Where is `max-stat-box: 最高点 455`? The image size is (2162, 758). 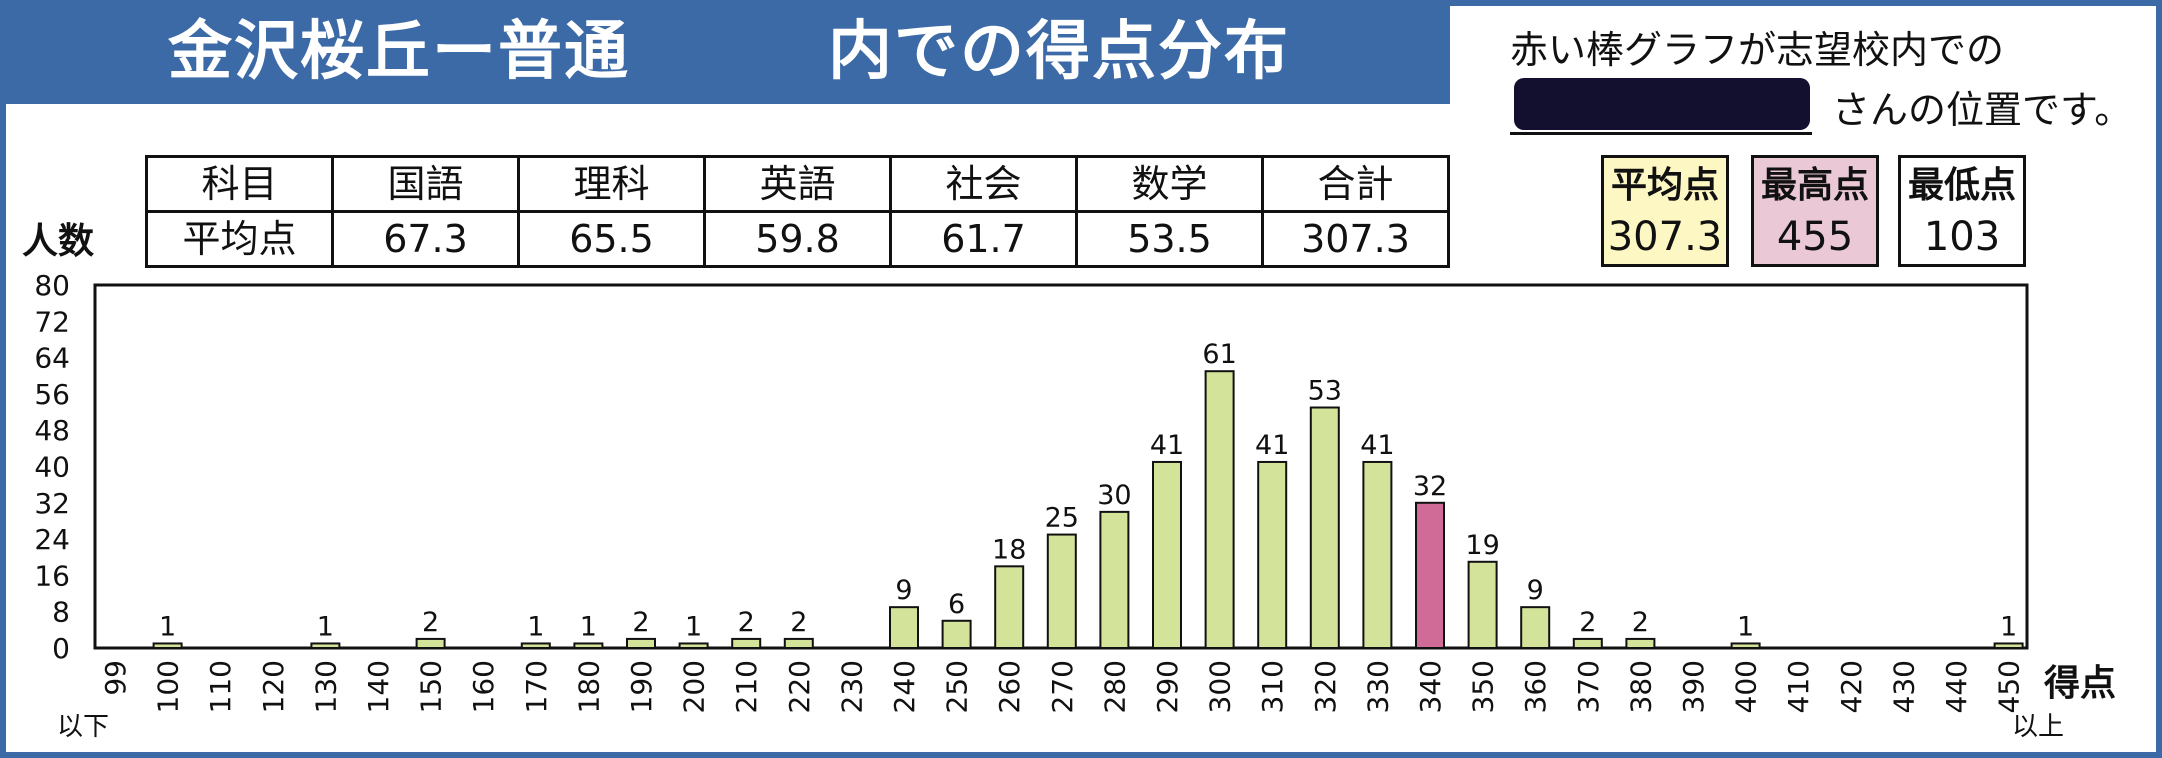
max-stat-box: 最高点 455 is located at coordinates (1815, 211).